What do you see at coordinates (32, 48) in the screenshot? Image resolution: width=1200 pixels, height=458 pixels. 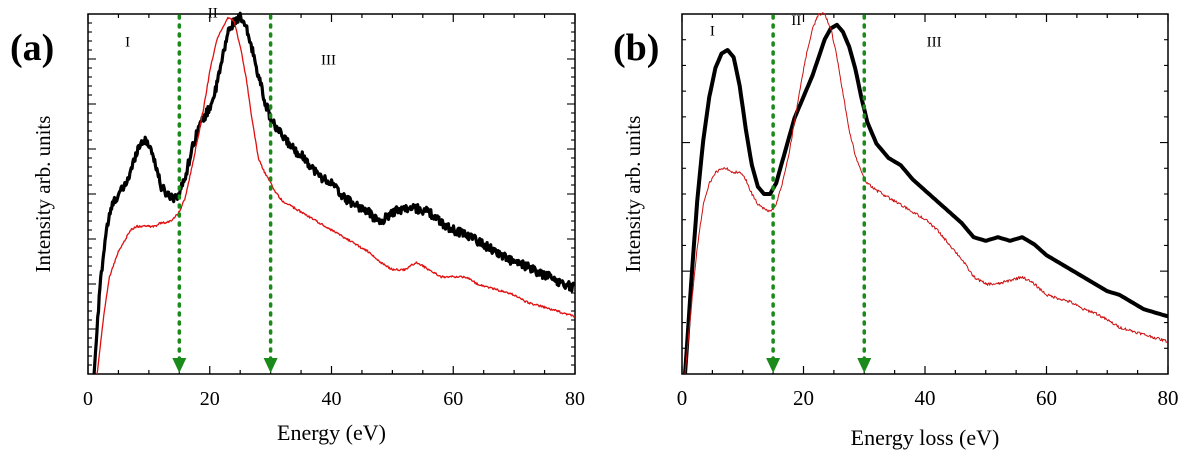 I see `panel-label: (a)` at bounding box center [32, 48].